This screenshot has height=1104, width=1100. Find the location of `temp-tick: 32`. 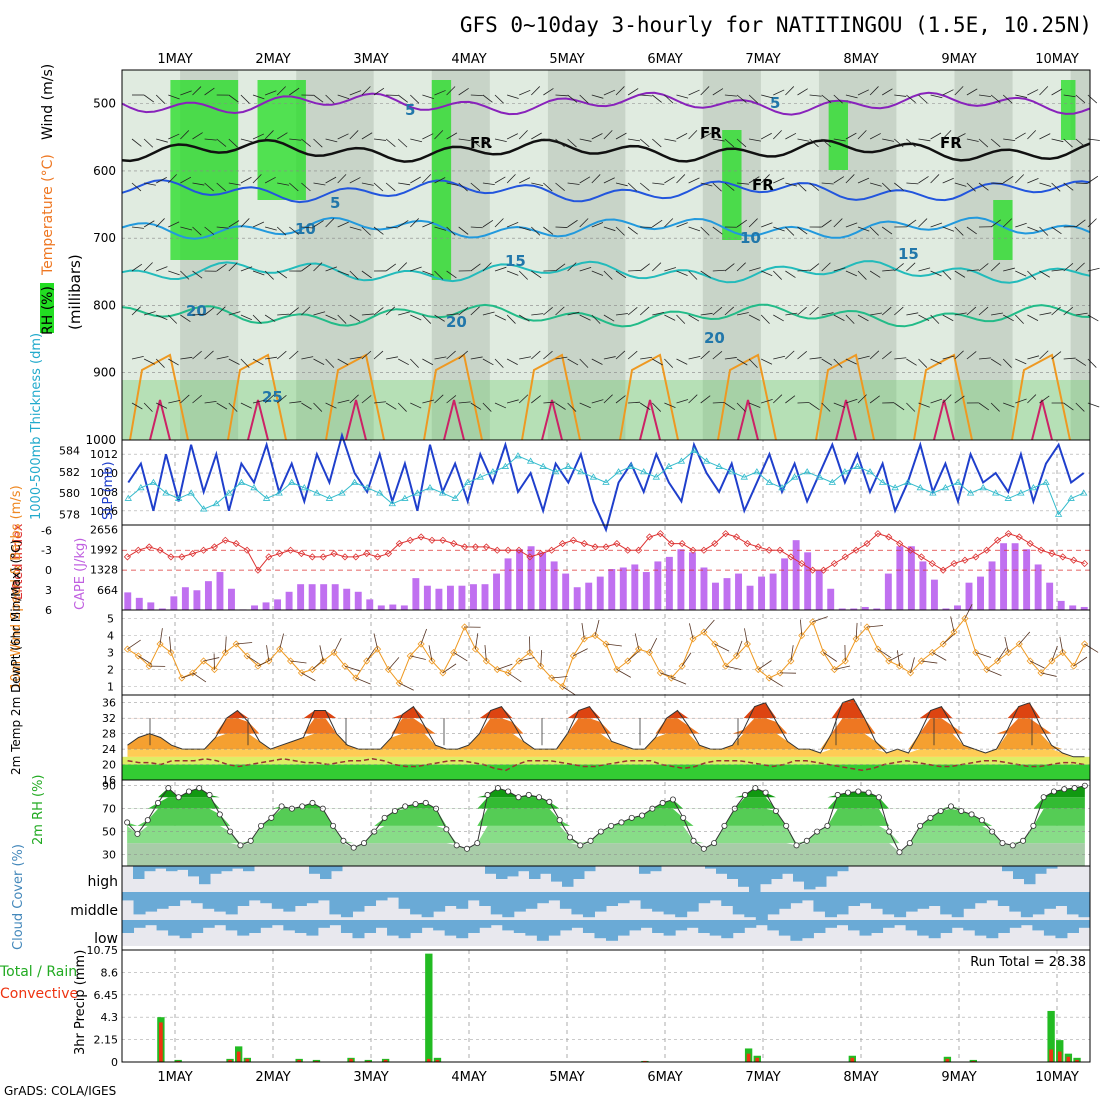

temp-tick: 32 is located at coordinates (109, 718).